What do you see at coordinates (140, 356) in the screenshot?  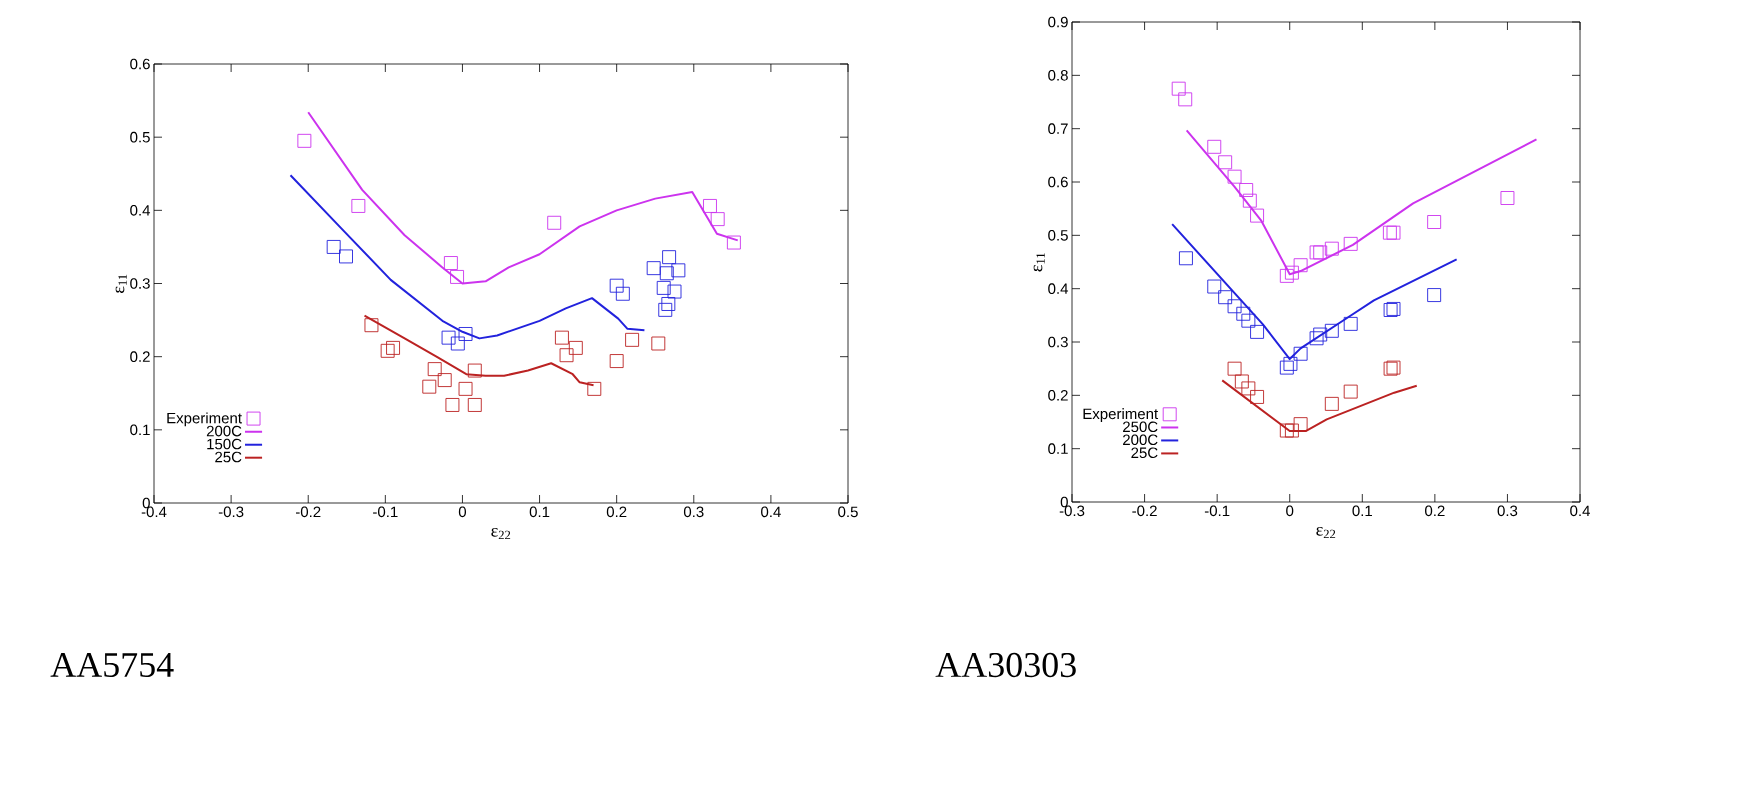 I see `y-tick-label: 0.2` at bounding box center [140, 356].